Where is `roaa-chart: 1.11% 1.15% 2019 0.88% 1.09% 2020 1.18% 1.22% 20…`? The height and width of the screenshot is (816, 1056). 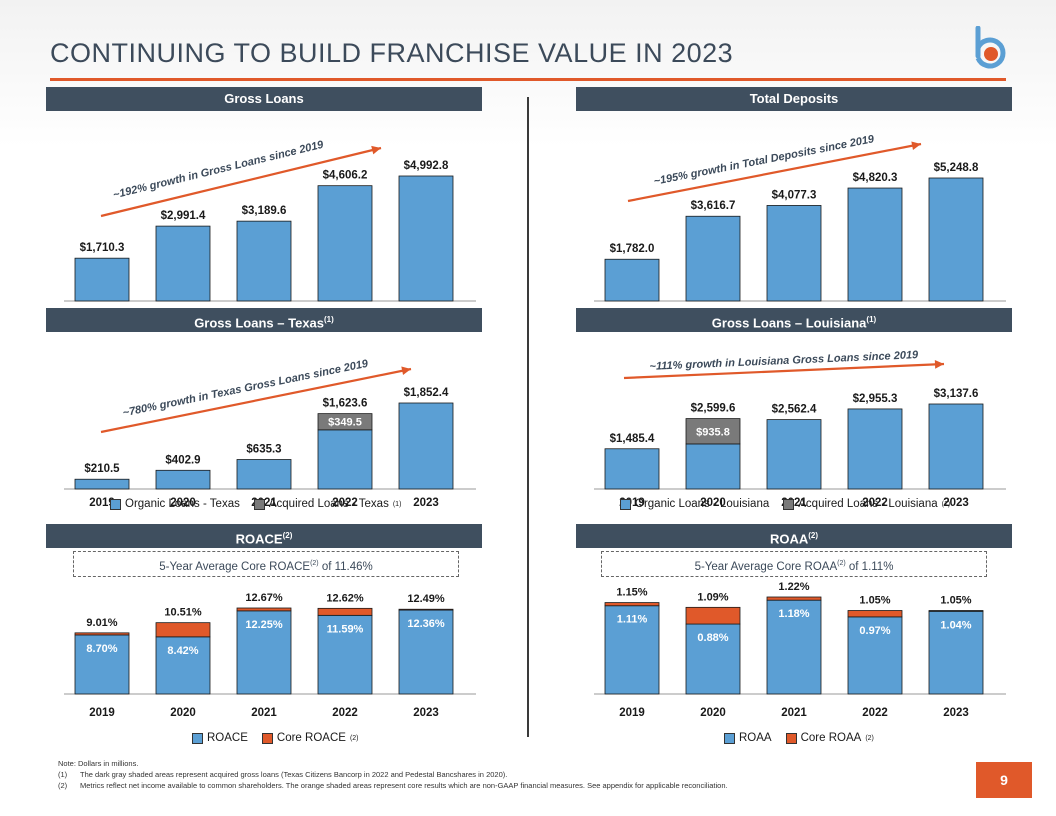
roaa-chart: 1.11% 1.15% 2019 0.88% 1.09% 2020 1.18% 1.22% 20… is located at coordinates (800, 650).